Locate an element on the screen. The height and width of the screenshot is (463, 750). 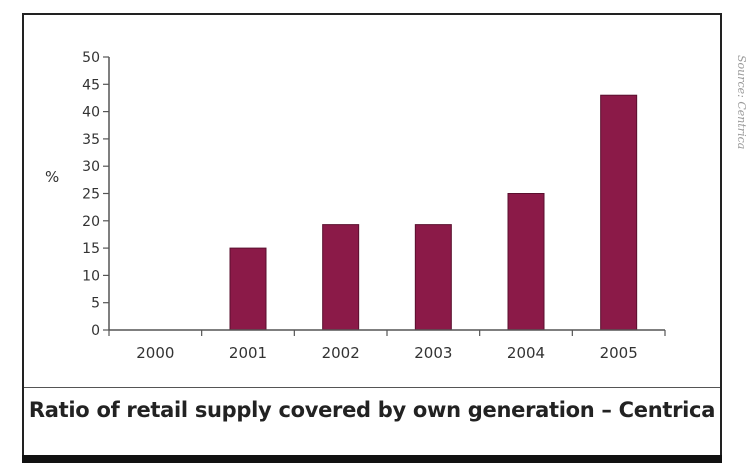
x-tick-label: 2005 is located at coordinates (619, 353).